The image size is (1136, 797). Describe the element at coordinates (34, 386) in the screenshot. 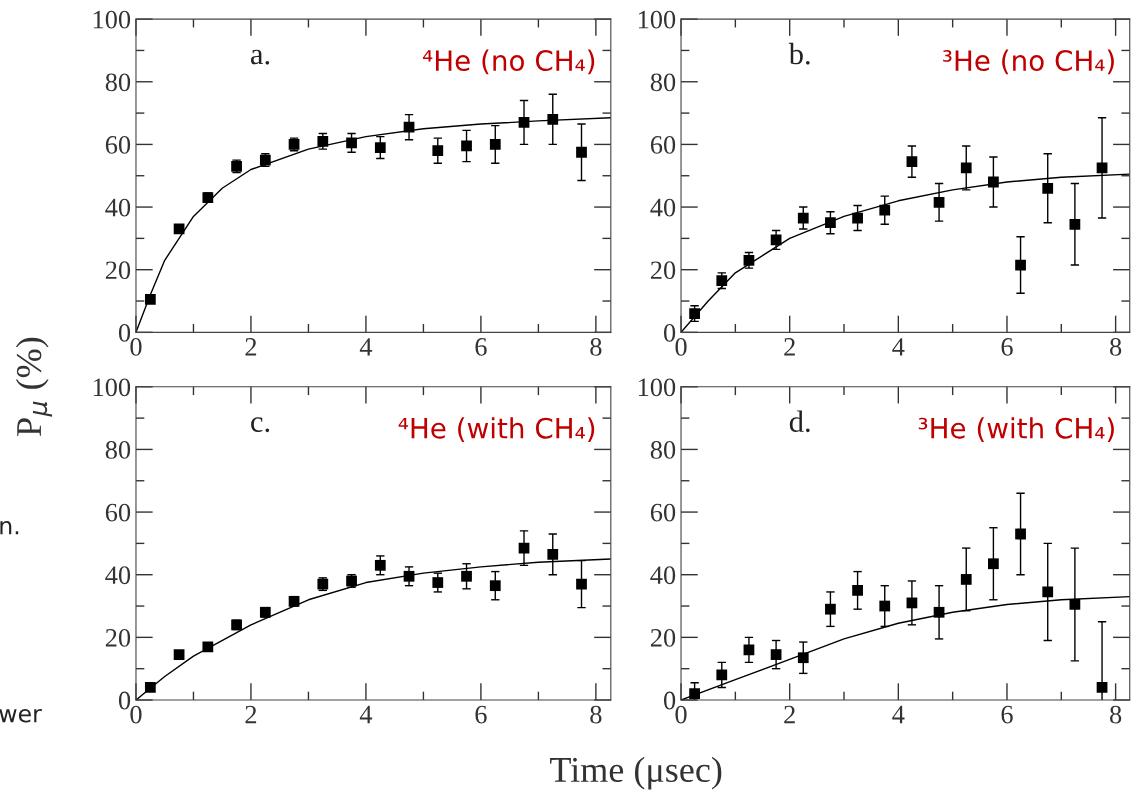

I see `y-axis-title: P$_{μ}$ (%)` at that location.